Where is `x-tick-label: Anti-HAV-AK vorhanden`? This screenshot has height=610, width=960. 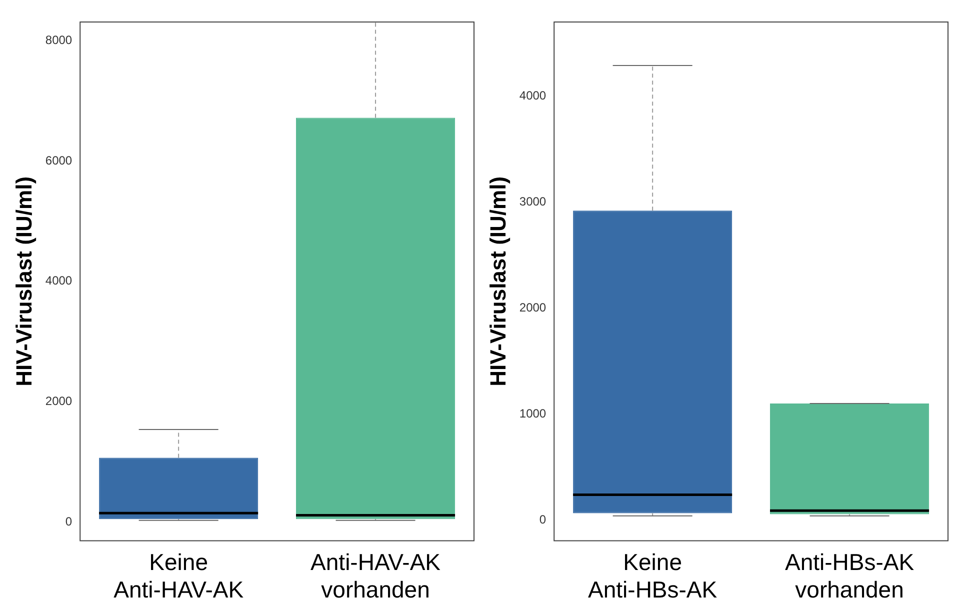
x-tick-label: Anti-HAV-AK vorhanden is located at coordinates (376, 575).